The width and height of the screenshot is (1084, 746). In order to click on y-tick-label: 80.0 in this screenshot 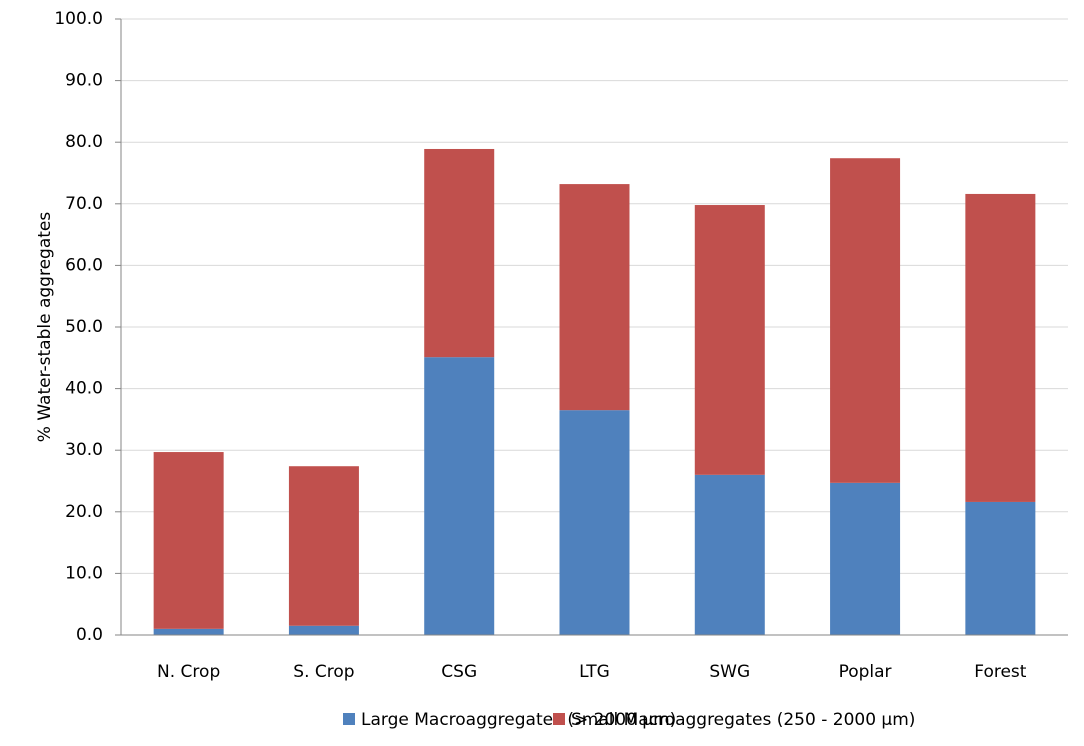, I will do `click(84, 142)`.